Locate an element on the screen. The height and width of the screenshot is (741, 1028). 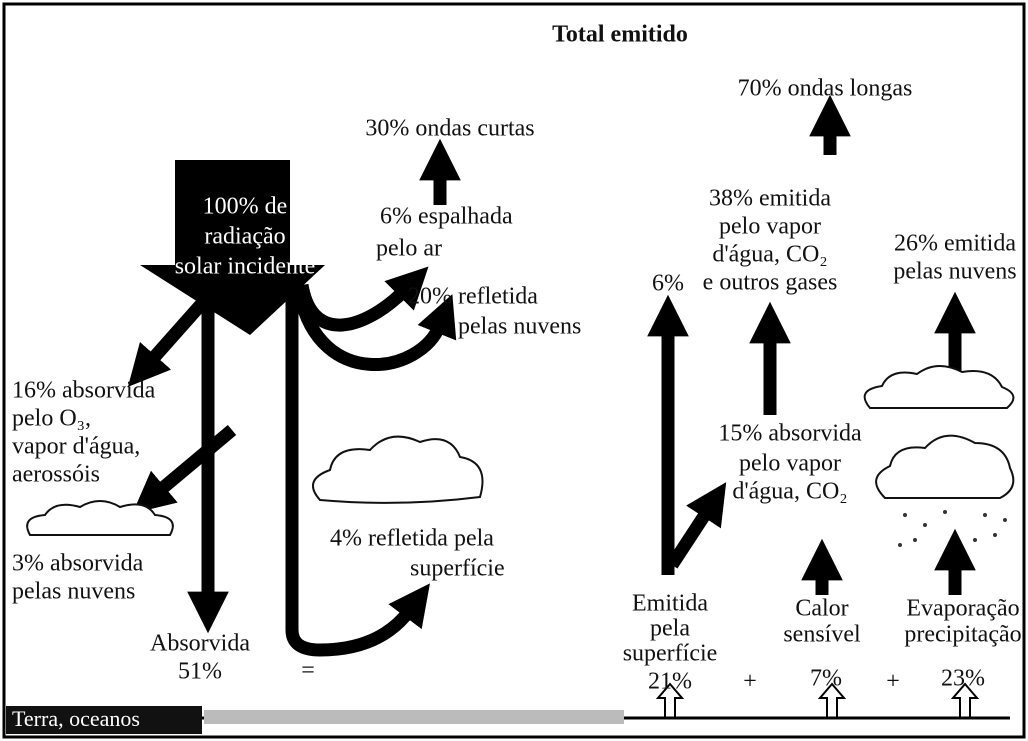
label: sensível is located at coordinates (822, 635).